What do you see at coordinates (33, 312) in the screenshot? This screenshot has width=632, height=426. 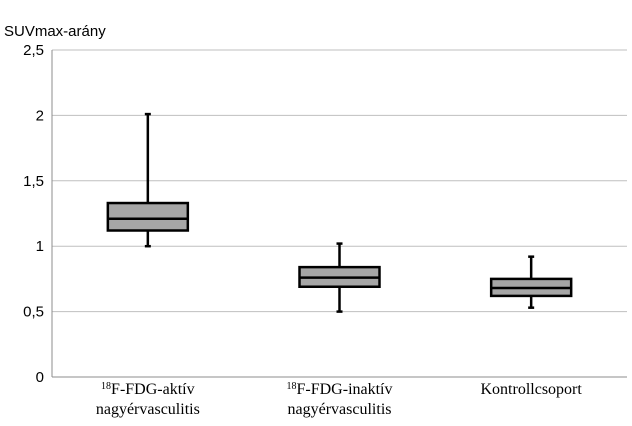 I see `y-tick-label: 0,5` at bounding box center [33, 312].